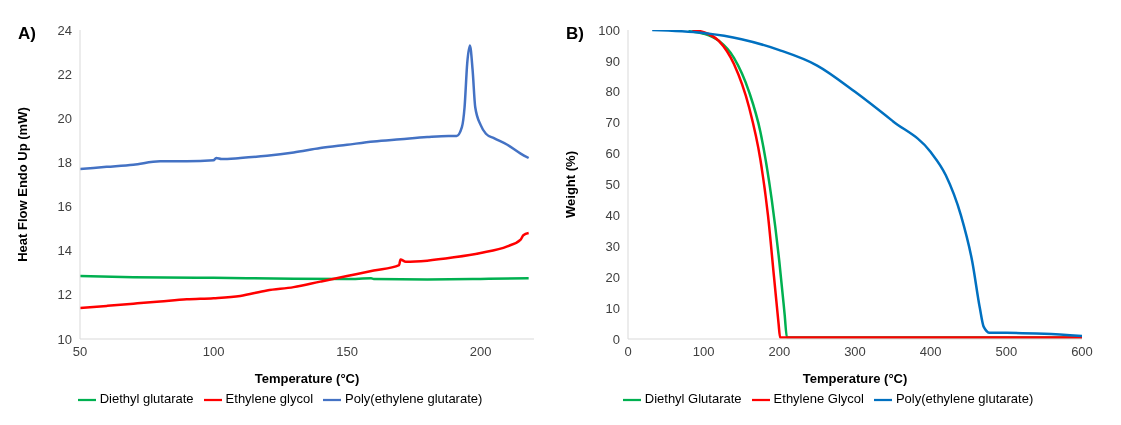 This screenshot has height=425, width=1121. I want to click on y-tick-label: 60, so click(612, 154).